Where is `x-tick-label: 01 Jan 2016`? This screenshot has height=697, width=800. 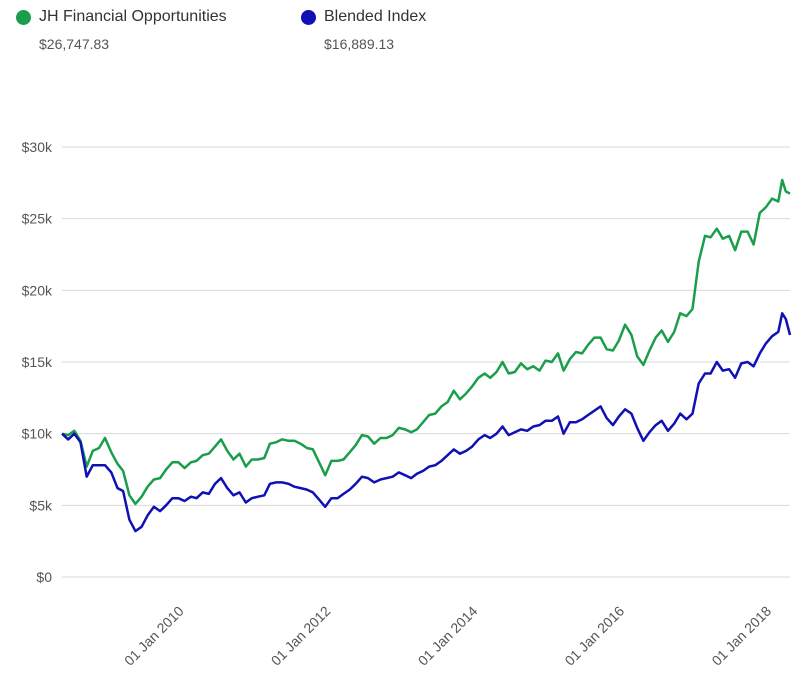 x-tick-label: 01 Jan 2016 is located at coordinates (594, 636).